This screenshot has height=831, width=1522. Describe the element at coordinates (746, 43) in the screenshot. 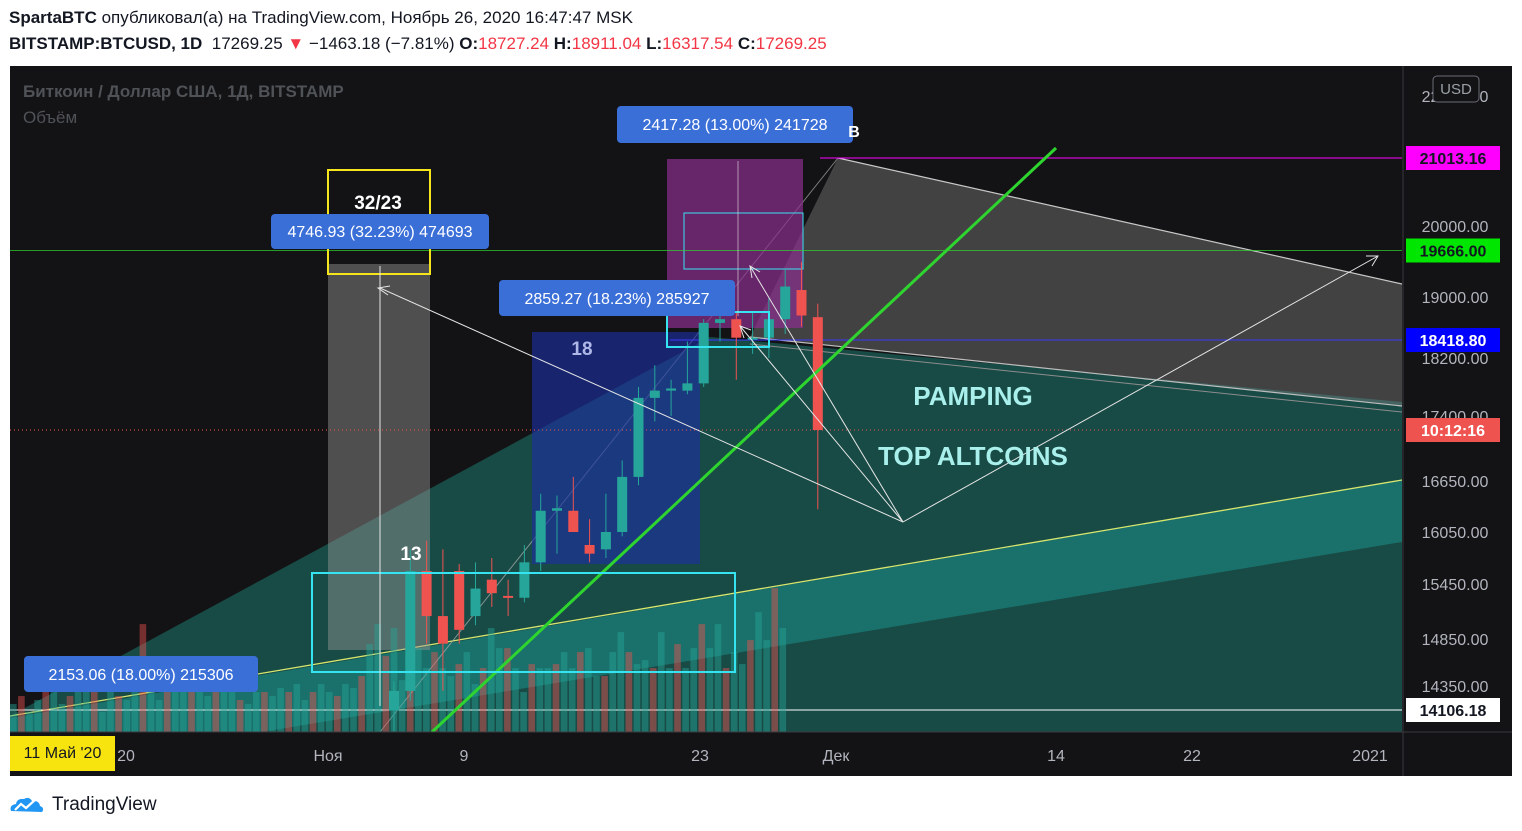

I see `close-label: C:` at that location.